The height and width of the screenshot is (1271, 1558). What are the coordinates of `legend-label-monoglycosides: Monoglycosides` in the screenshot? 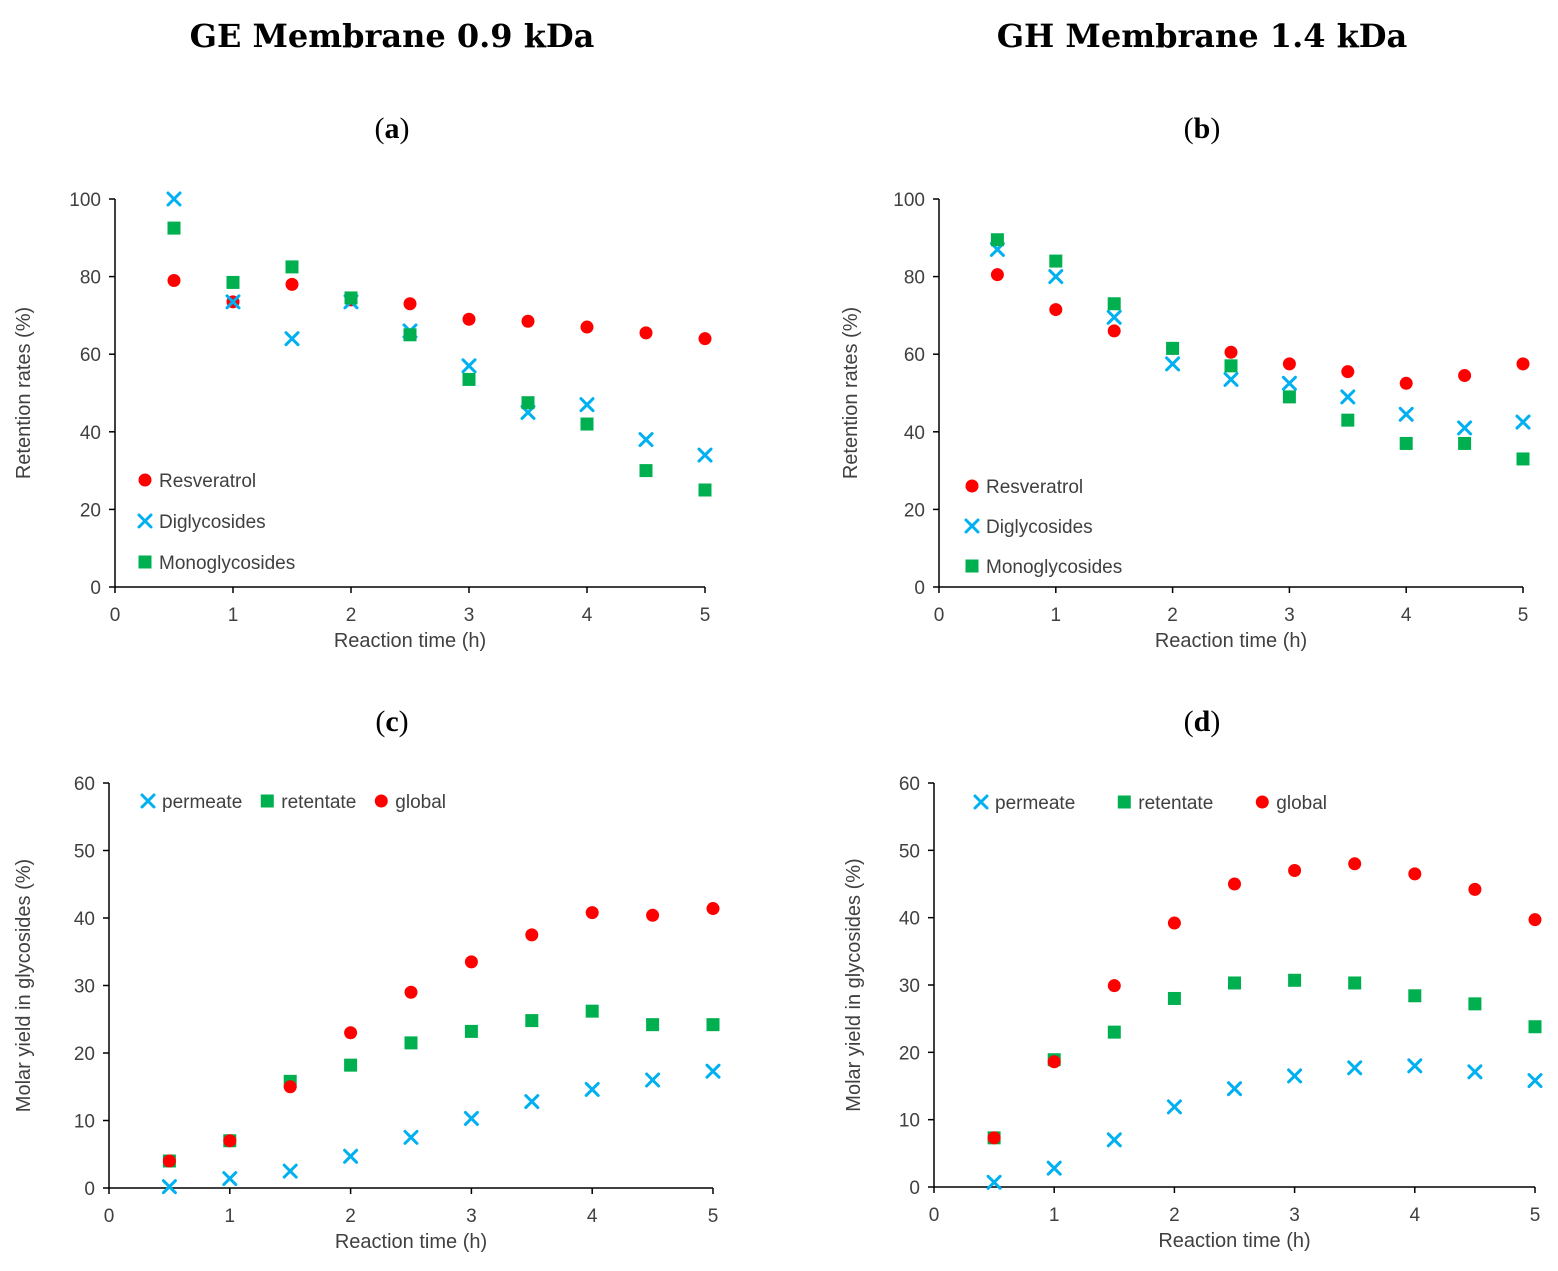 It's located at (1054, 567).